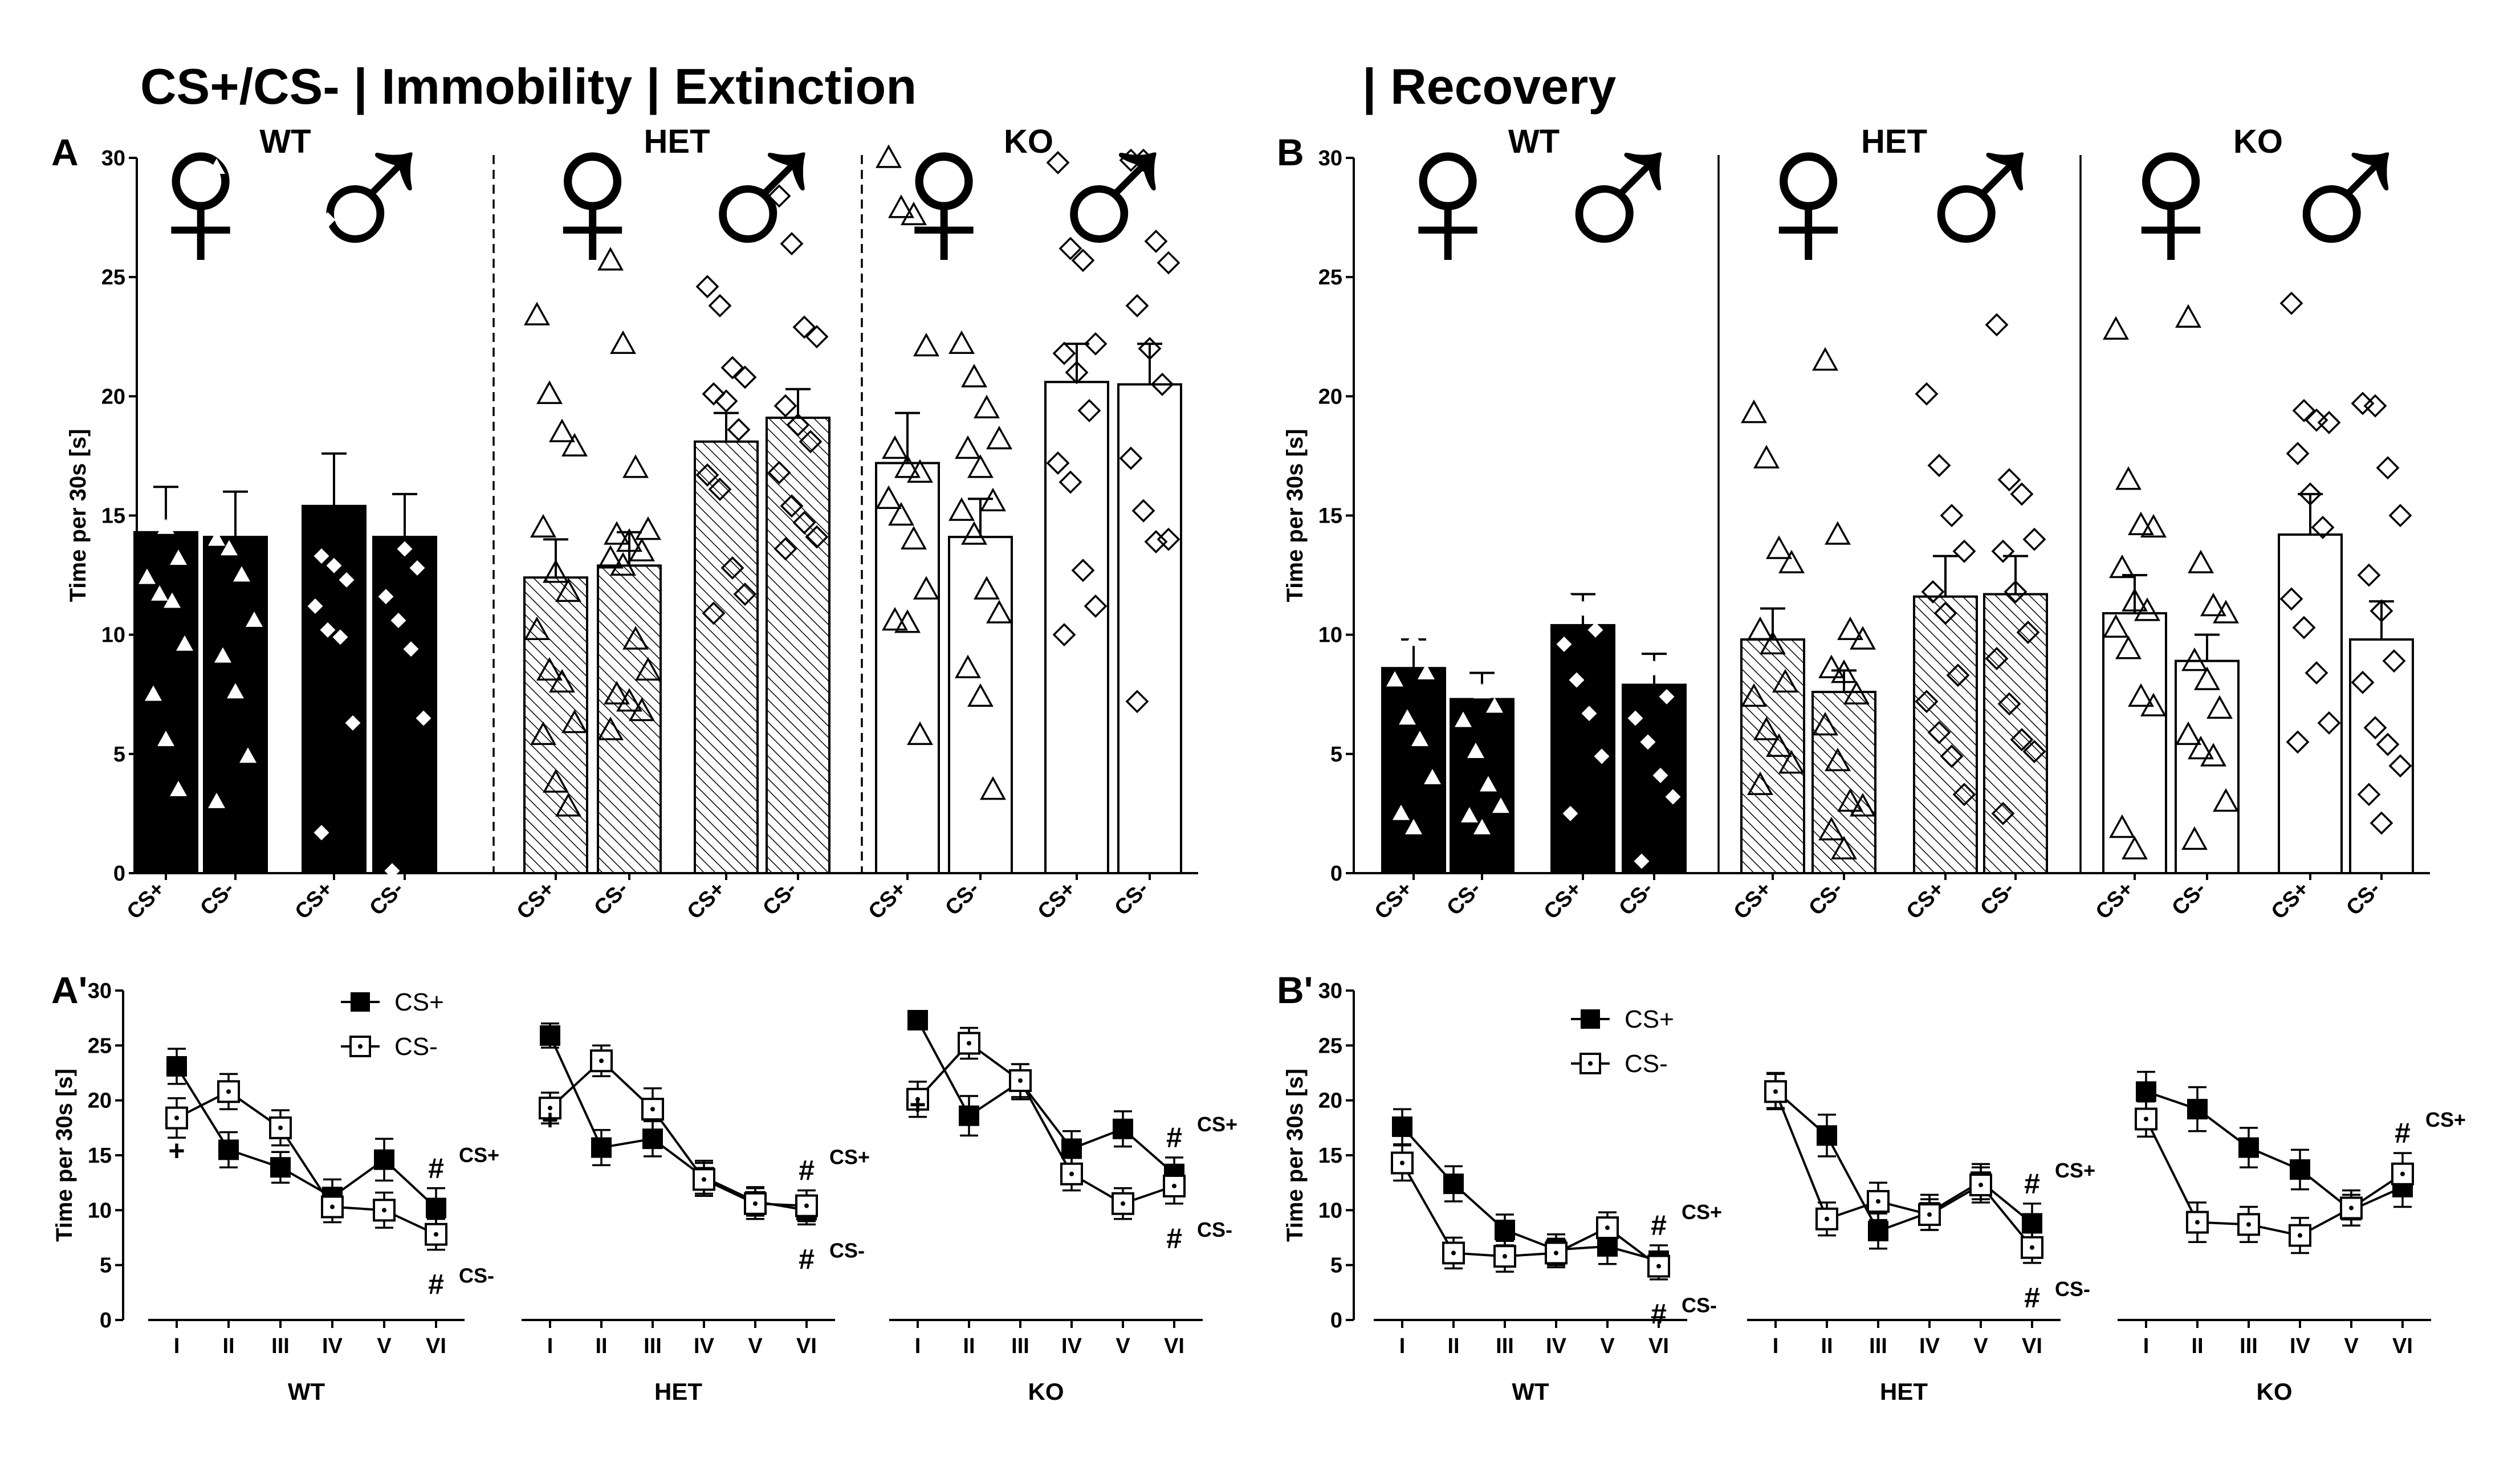 This screenshot has height=1479, width=2520. What do you see at coordinates (601, 1346) in the screenshot?
I see `x-tick-label: II` at bounding box center [601, 1346].